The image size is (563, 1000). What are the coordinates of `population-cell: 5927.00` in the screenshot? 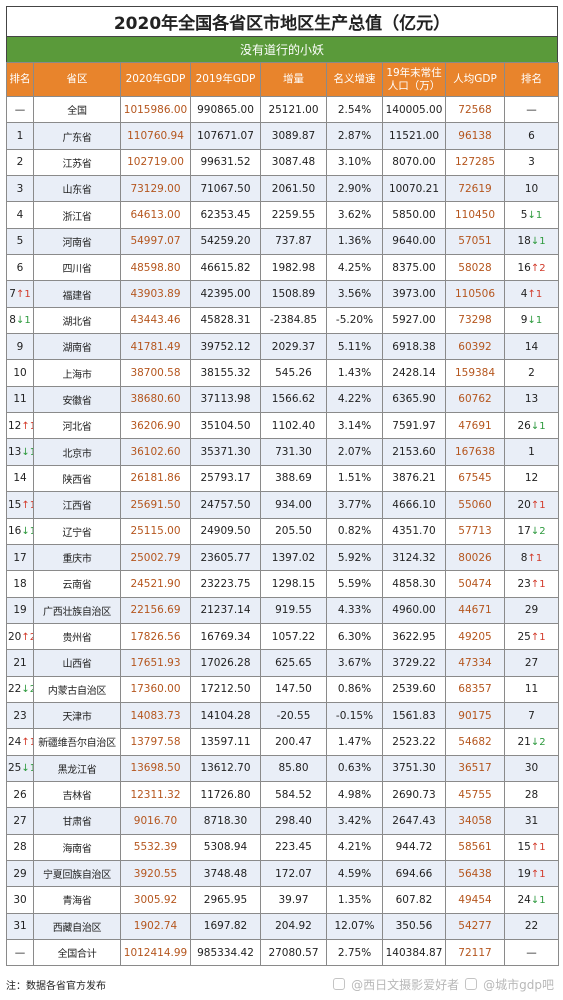 It's located at (414, 320).